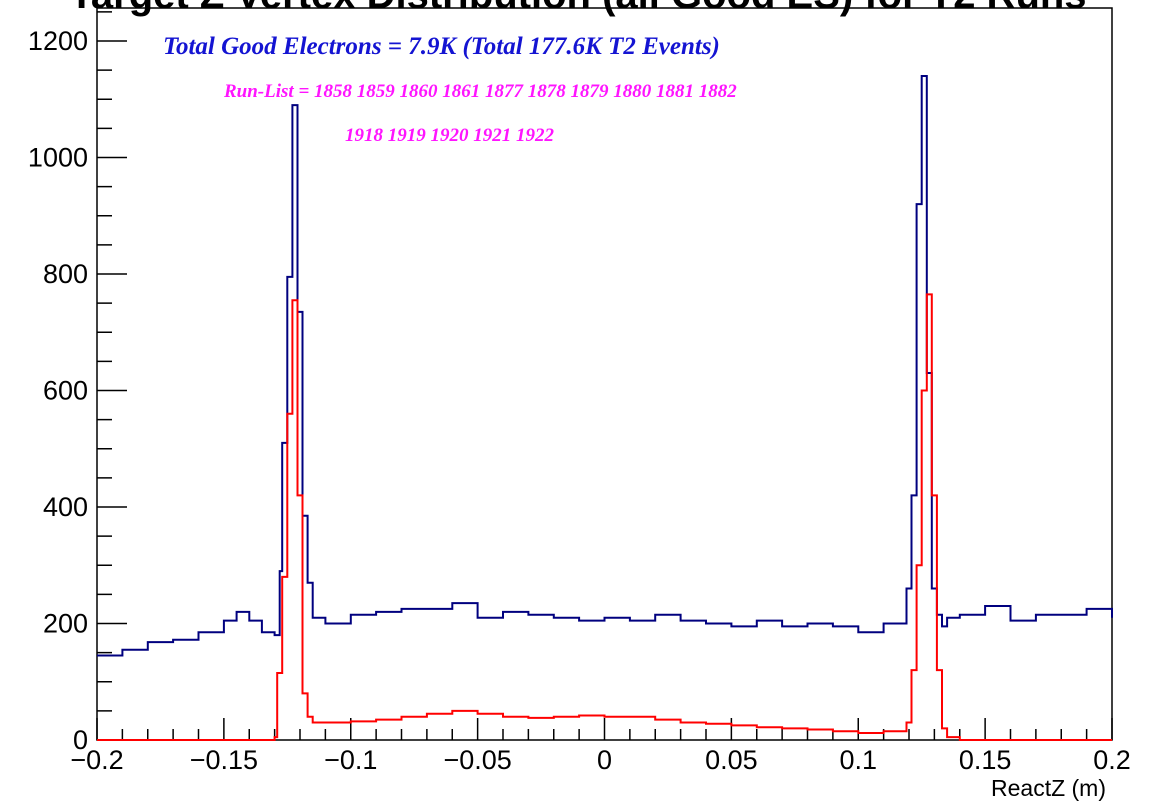 The height and width of the screenshot is (804, 1157). I want to click on x-tick-label: −0.05, so click(477, 760).